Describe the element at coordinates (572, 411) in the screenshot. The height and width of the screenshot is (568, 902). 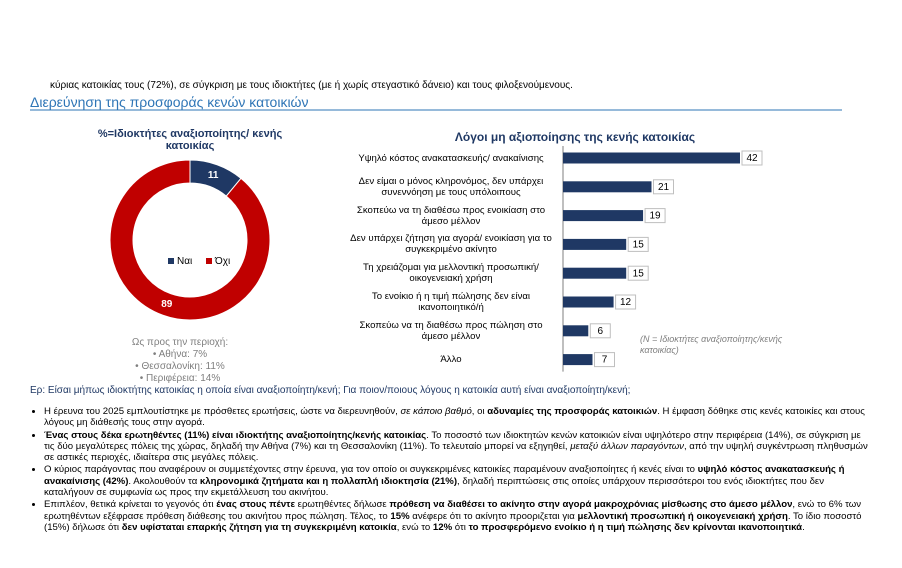
I see `bullet-segment: αδυναμίες της προσφοράς κατοικιών` at that location.